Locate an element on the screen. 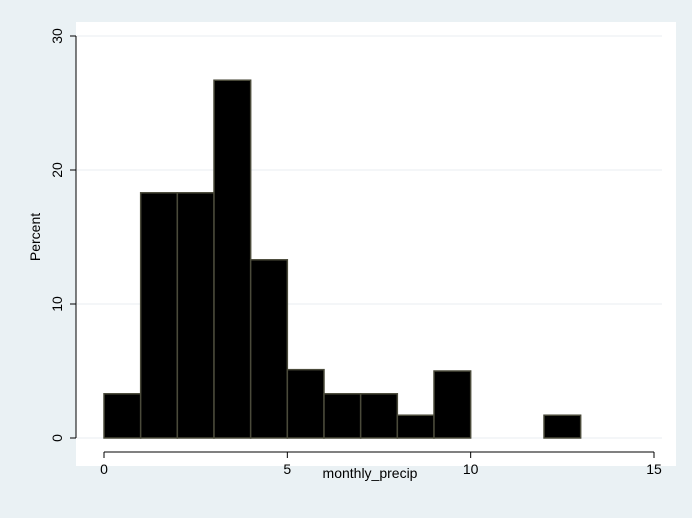 This screenshot has width=692, height=518. x-tick-label-1: 5 is located at coordinates (287, 469).